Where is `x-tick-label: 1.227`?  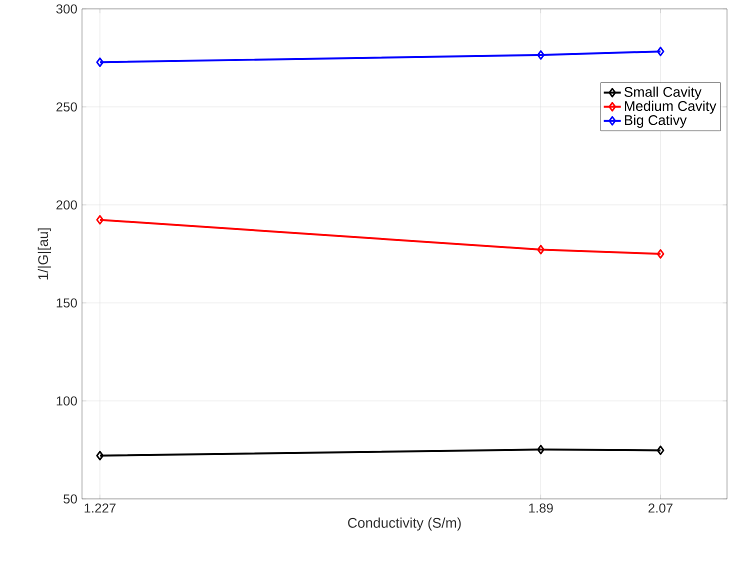 x-tick-label: 1.227 is located at coordinates (100, 508).